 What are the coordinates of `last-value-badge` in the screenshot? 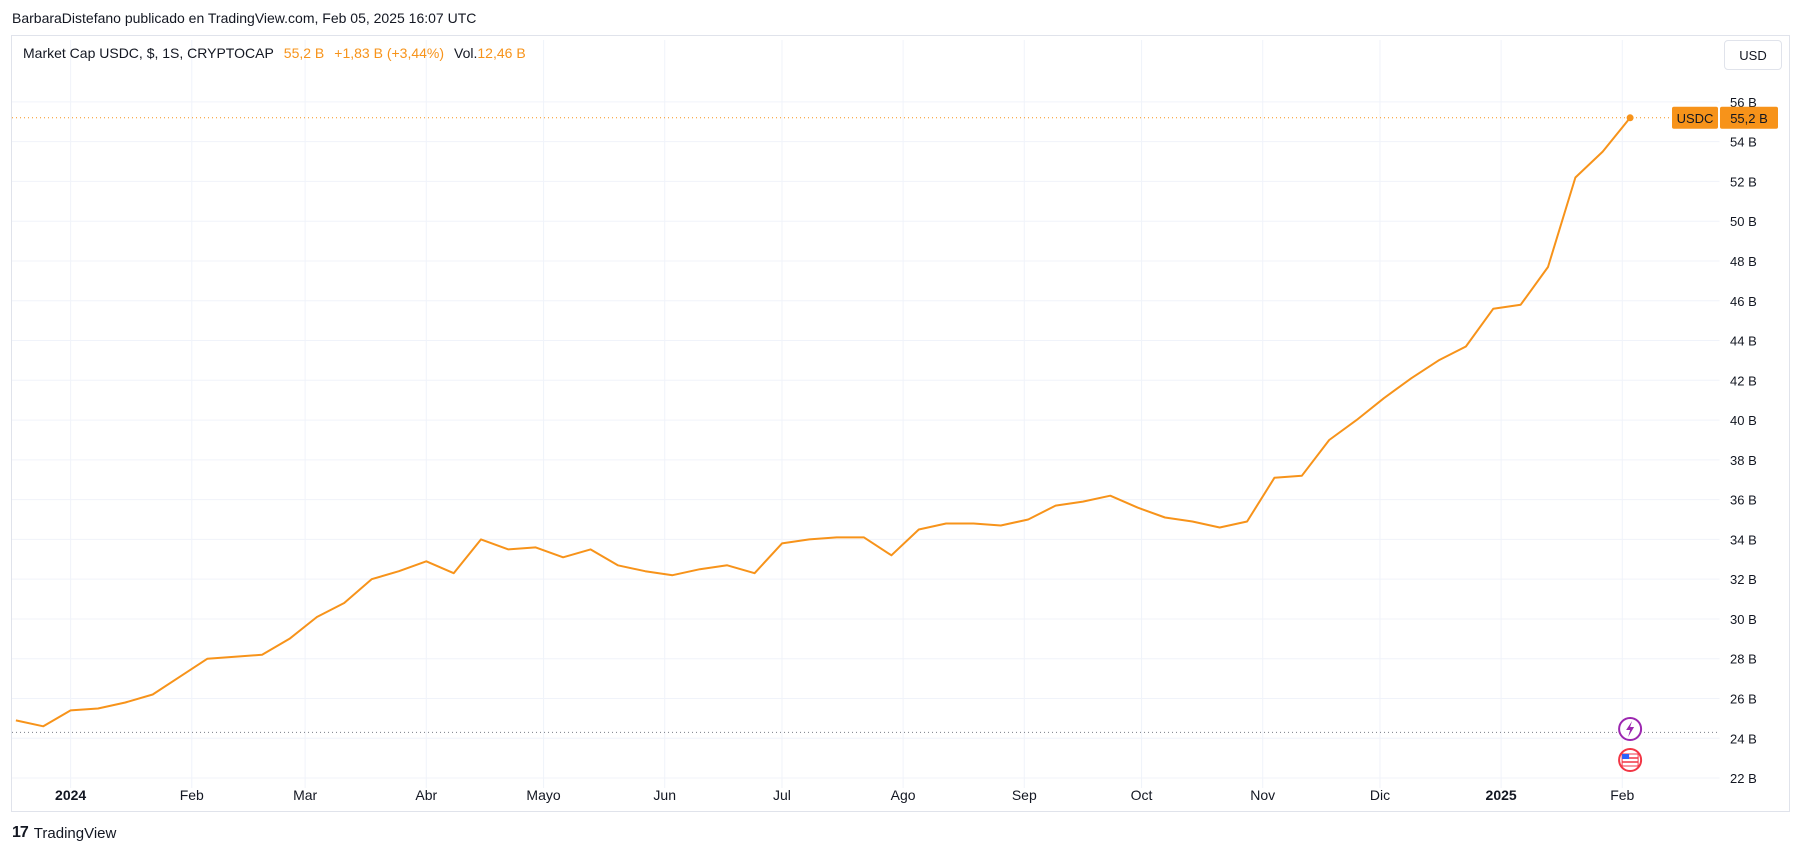 It's located at (1749, 117).